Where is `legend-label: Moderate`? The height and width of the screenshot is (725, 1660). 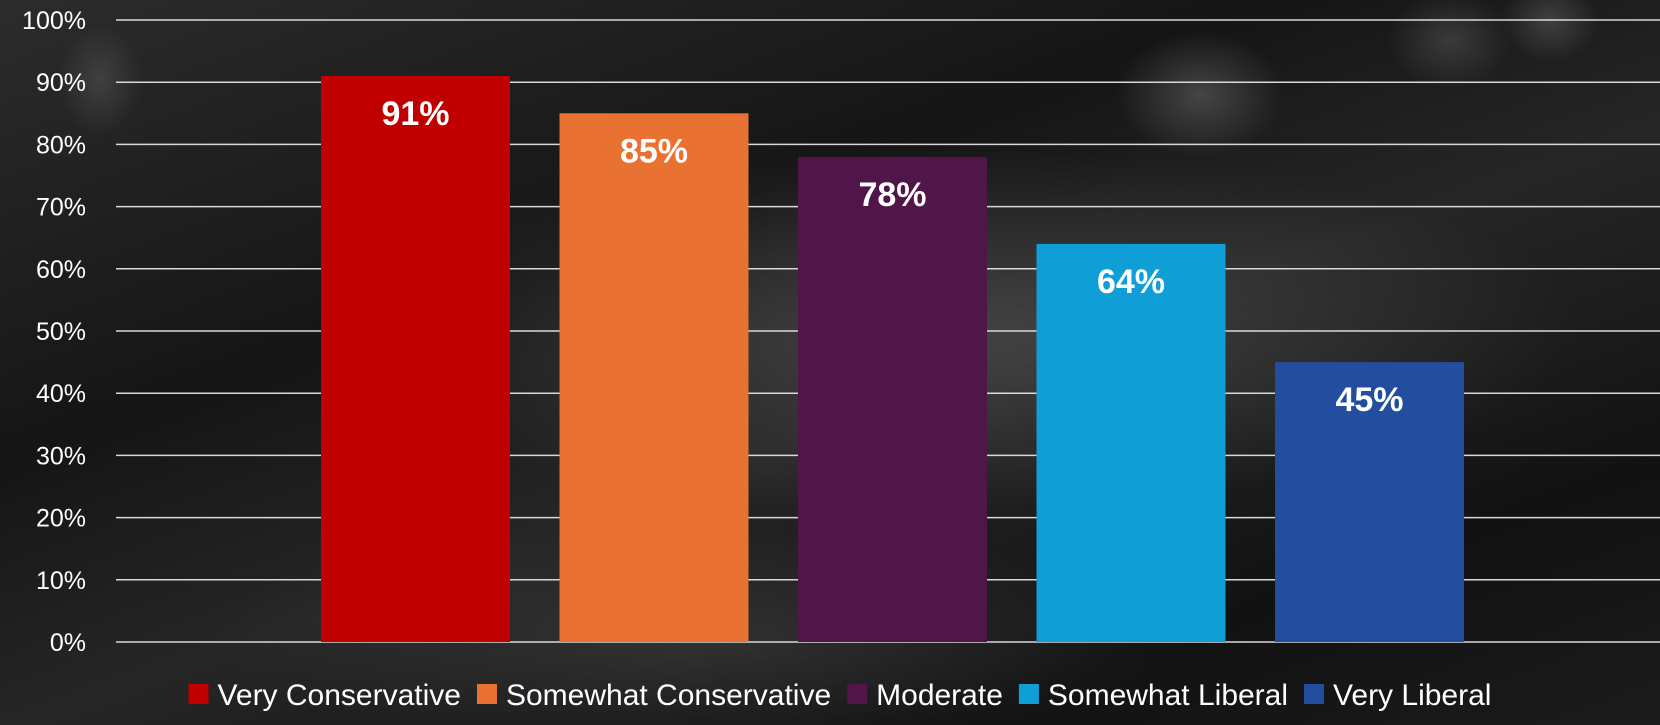 legend-label: Moderate is located at coordinates (939, 695).